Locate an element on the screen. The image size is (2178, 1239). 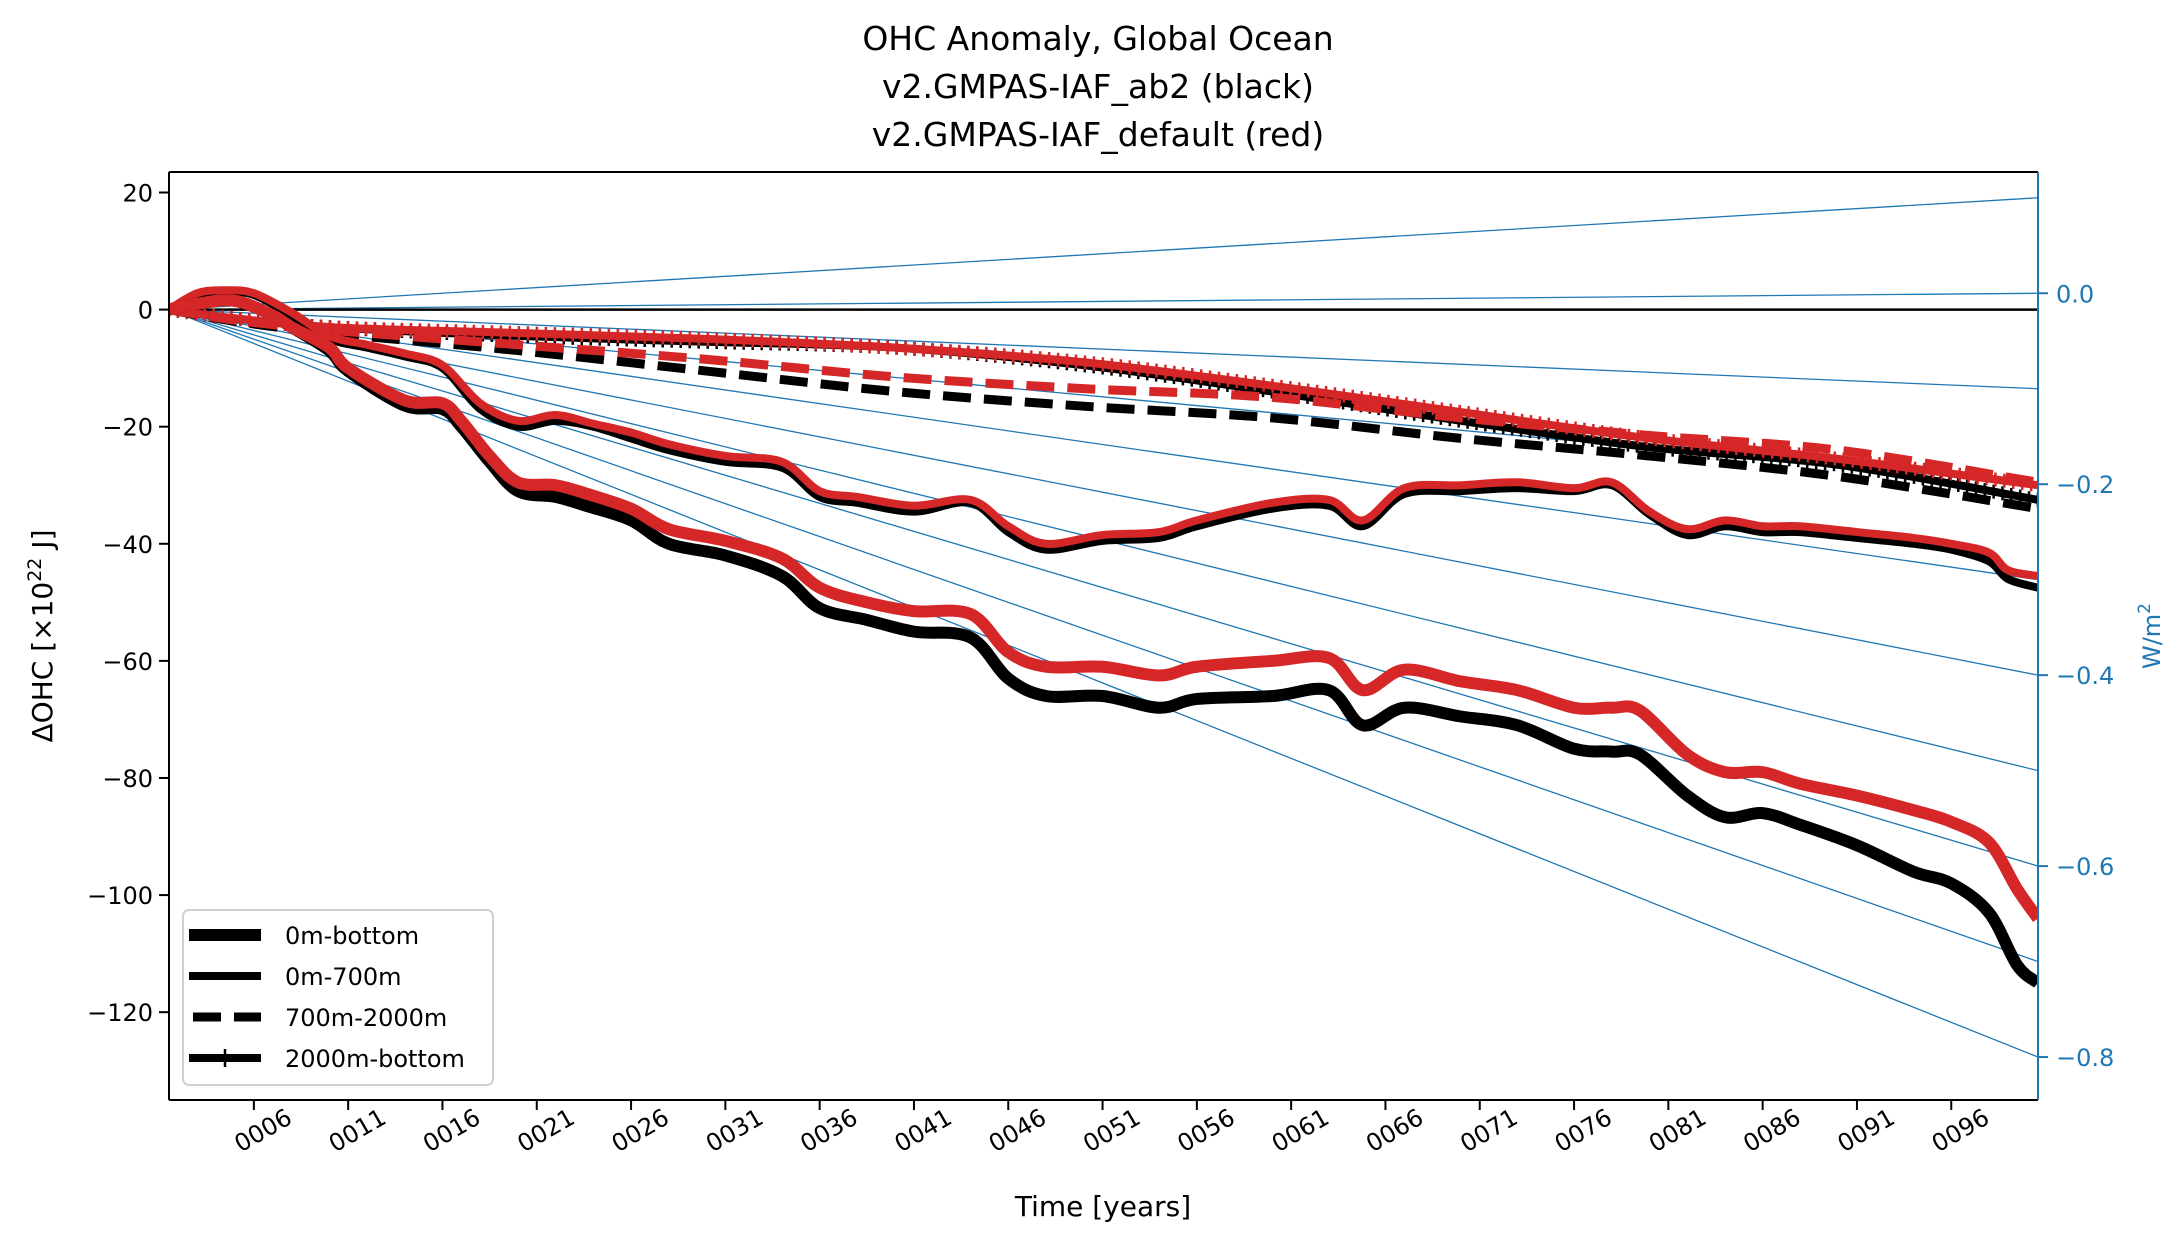
y-tick-label: −80 is located at coordinates (127, 779).